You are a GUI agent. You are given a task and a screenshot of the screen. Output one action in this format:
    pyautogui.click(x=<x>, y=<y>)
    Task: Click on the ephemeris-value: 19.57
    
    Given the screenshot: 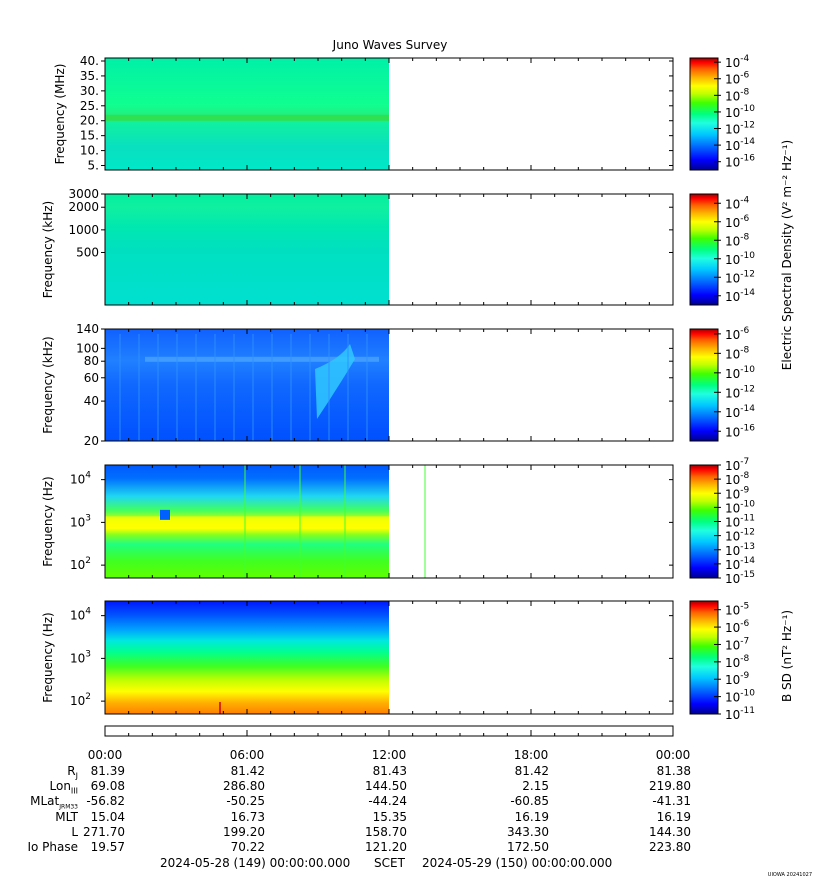 What is the action you would take?
    pyautogui.click(x=107, y=847)
    